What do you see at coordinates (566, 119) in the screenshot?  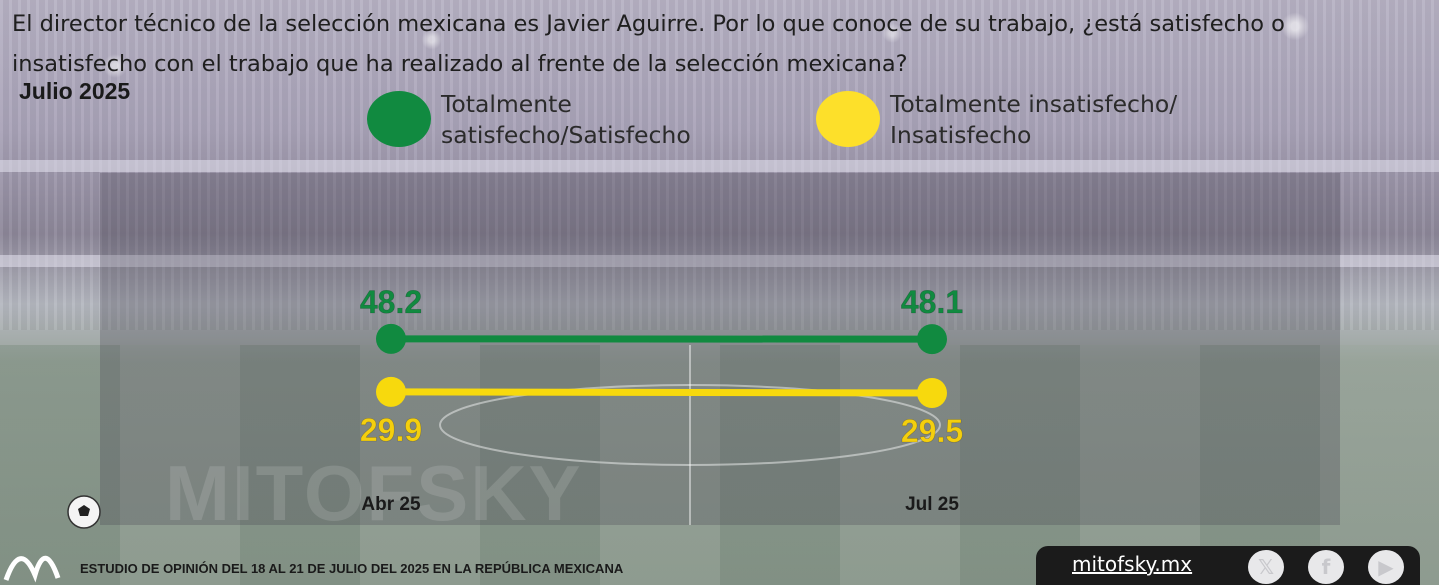 I see `legend-label-satisfied: Totalmente satisfecho/Satisfecho` at bounding box center [566, 119].